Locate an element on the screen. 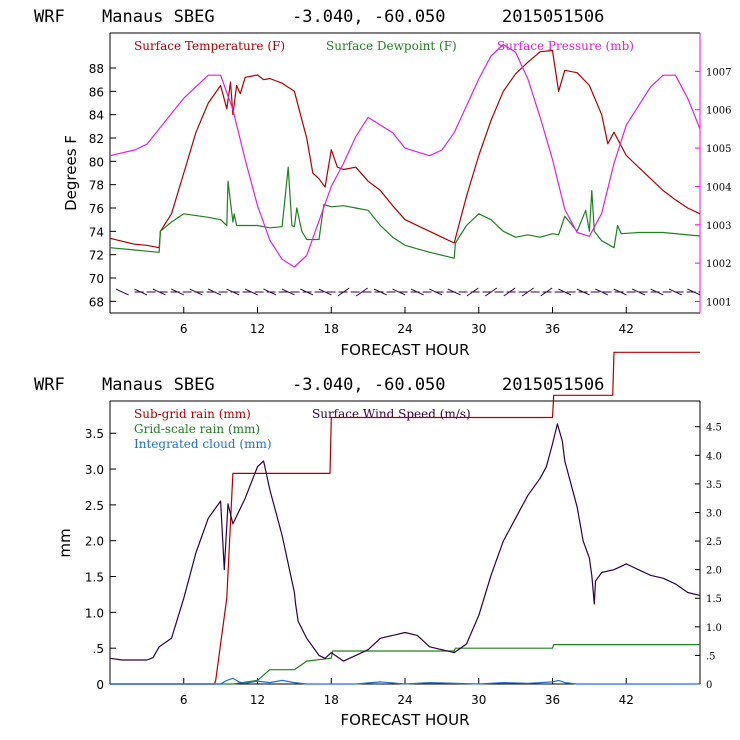 The height and width of the screenshot is (740, 740). chart2-y-axis-label: mm is located at coordinates (65, 542).